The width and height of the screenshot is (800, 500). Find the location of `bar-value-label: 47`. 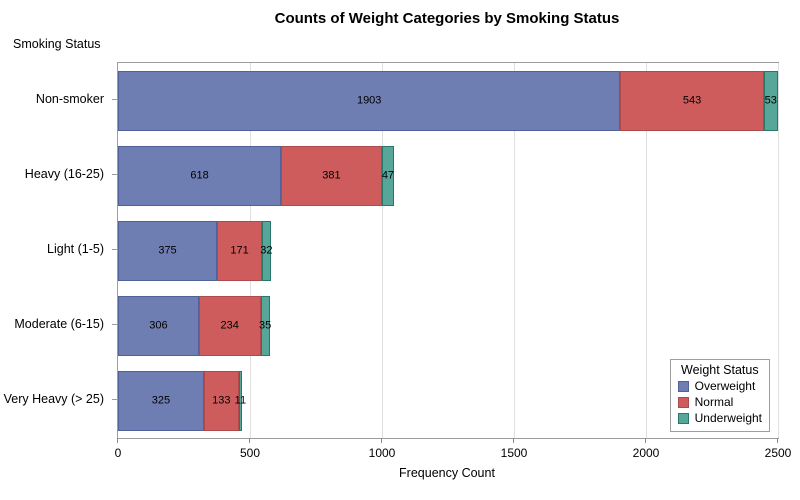

bar-value-label: 47 is located at coordinates (388, 175).